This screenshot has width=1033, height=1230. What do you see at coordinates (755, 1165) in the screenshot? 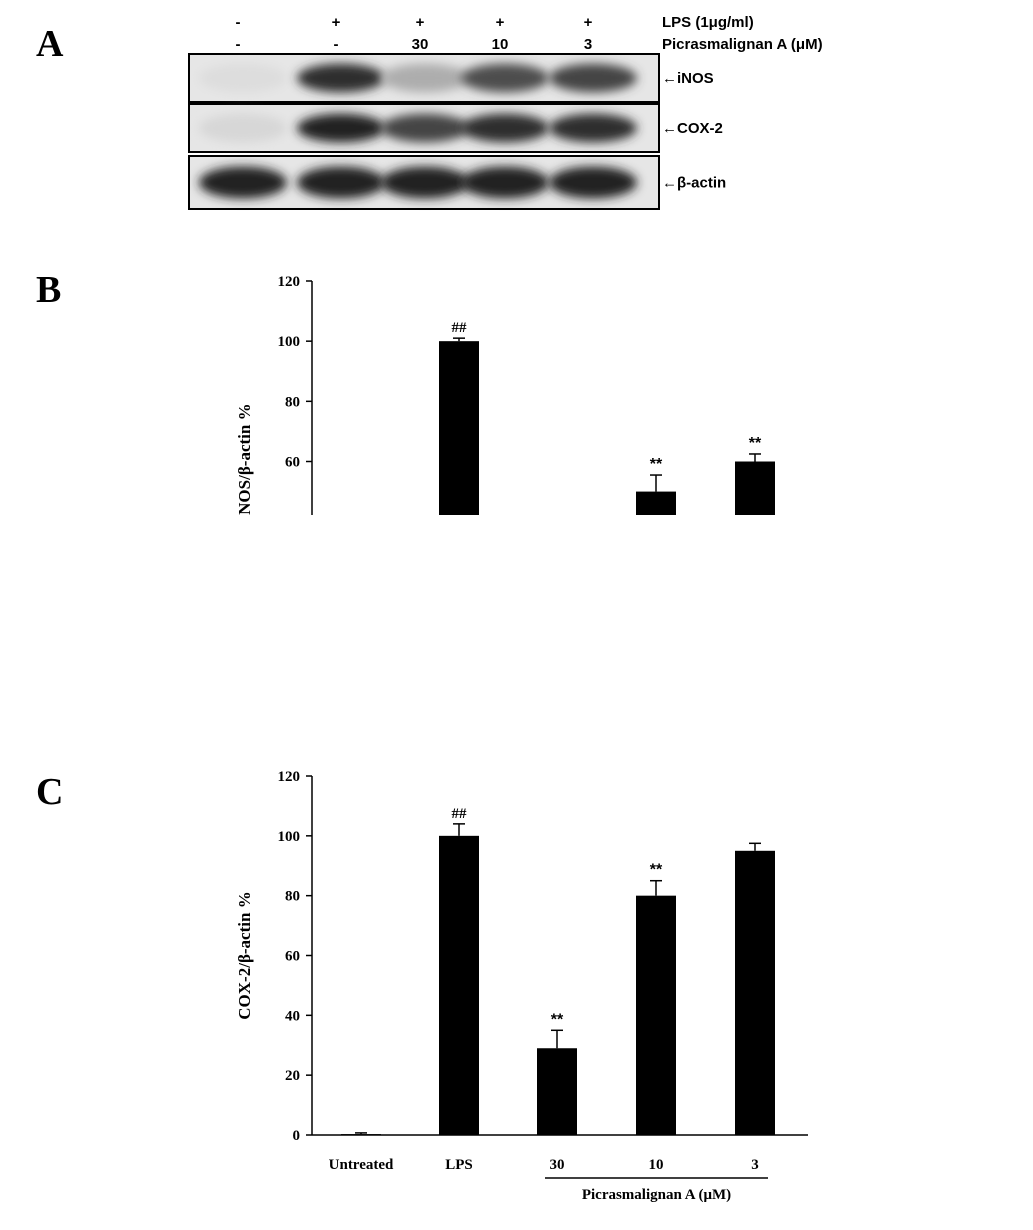
I see `x-tick-label: 3` at bounding box center [755, 1165].